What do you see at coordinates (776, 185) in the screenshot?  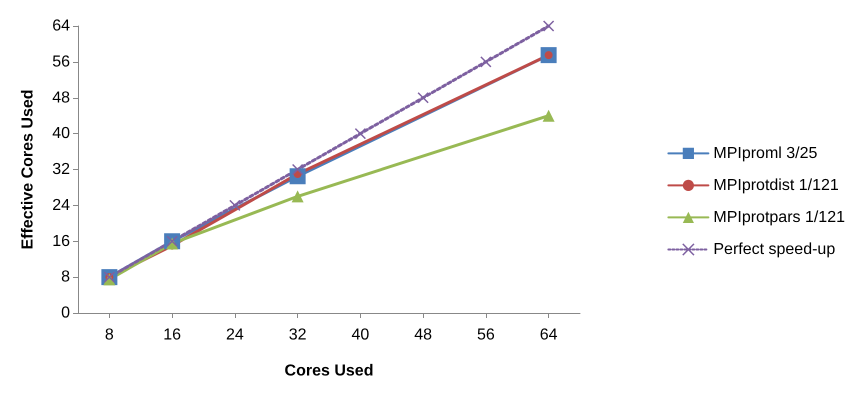 I see `legend-label: MPIprotdist 1/121` at bounding box center [776, 185].